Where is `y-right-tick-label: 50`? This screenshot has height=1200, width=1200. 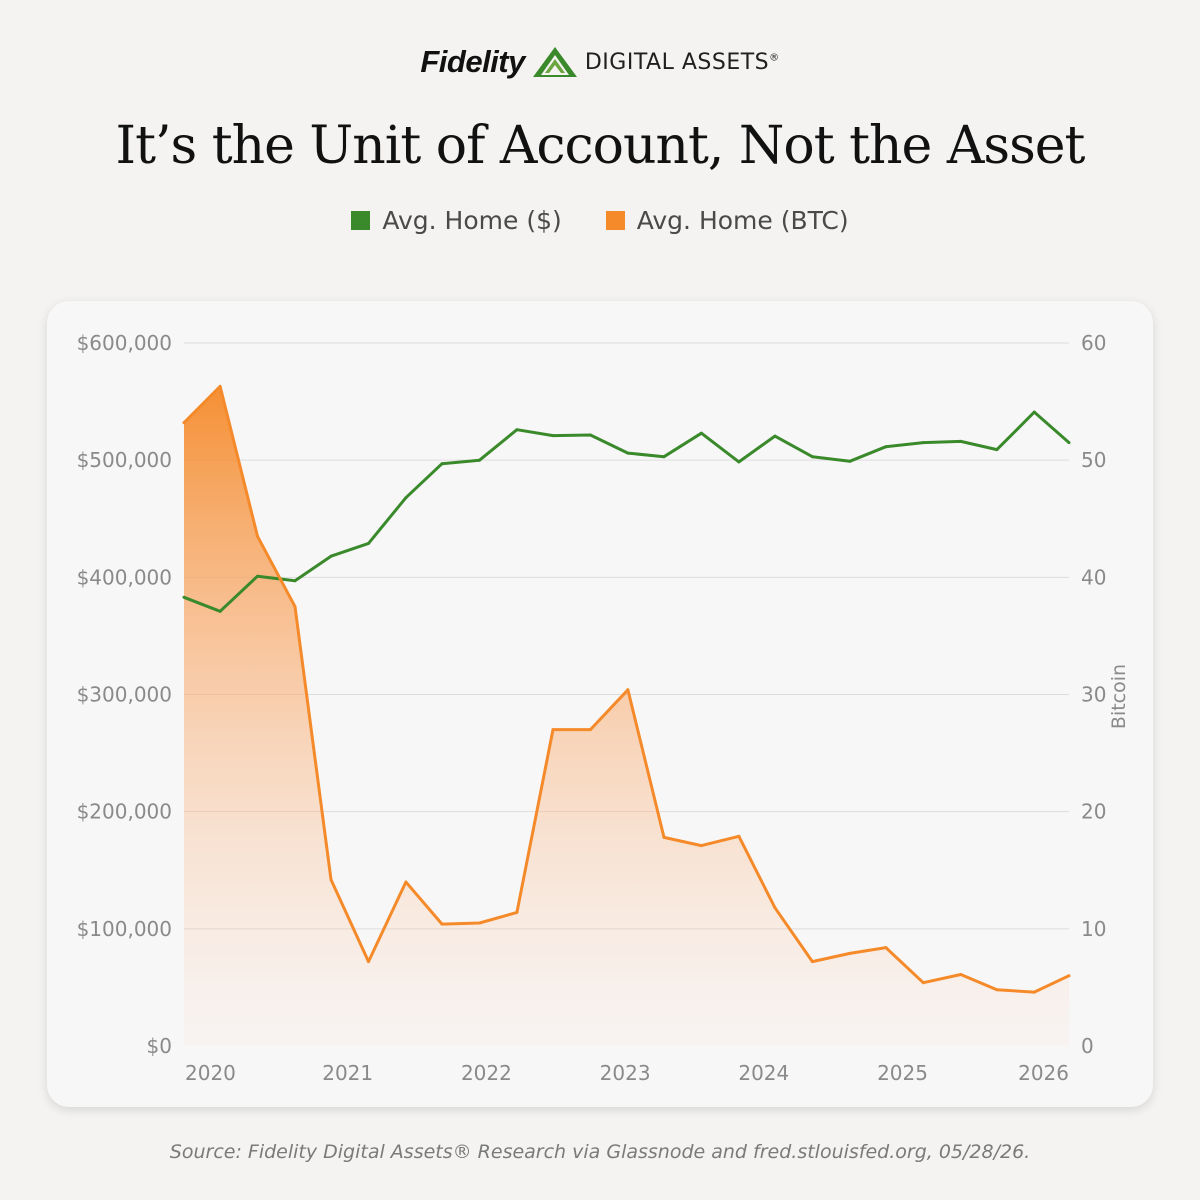 y-right-tick-label: 50 is located at coordinates (1093, 460).